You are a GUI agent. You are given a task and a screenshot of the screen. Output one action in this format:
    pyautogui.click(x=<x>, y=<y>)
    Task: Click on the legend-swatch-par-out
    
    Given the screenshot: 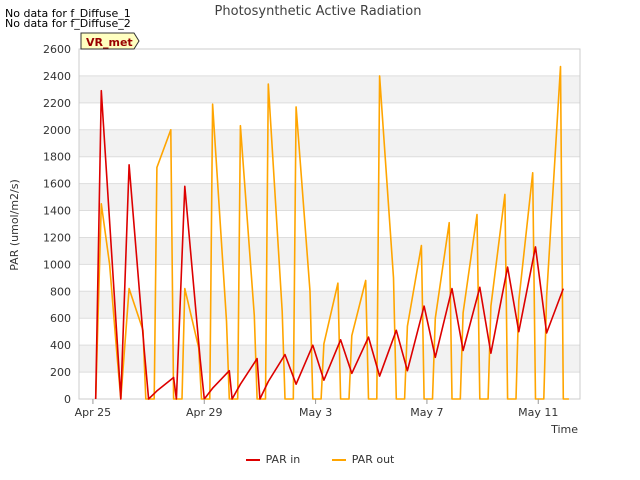 What is the action you would take?
    pyautogui.click(x=338, y=460)
    